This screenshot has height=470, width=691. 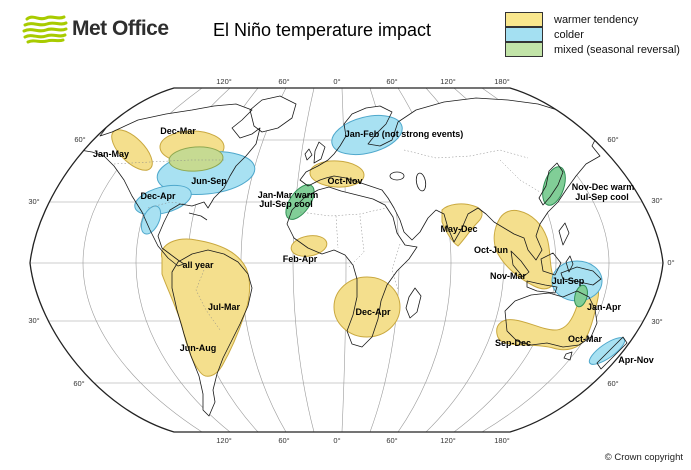 What do you see at coordinates (458, 229) in the screenshot?
I see `region-label: May-Dec` at bounding box center [458, 229].